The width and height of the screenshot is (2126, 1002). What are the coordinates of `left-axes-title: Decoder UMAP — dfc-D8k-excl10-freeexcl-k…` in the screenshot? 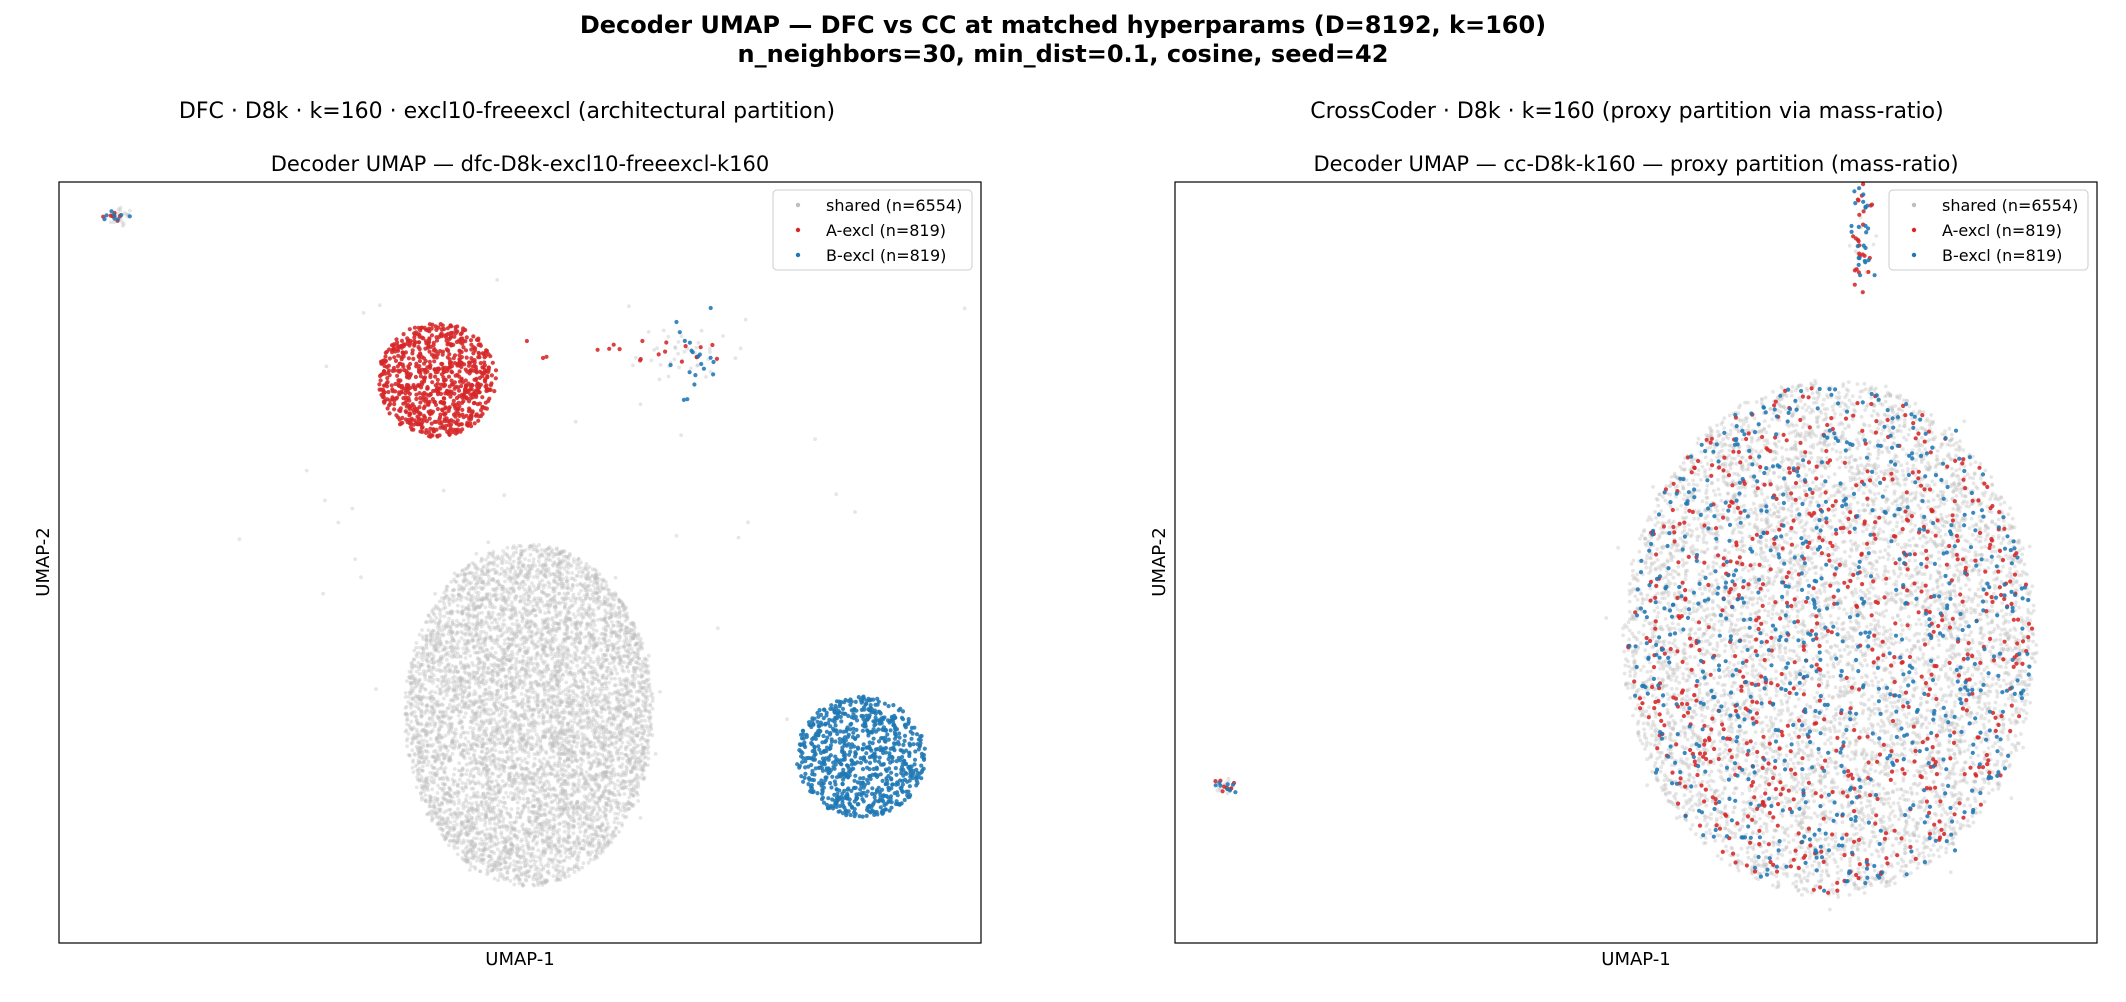 It's located at (520, 164).